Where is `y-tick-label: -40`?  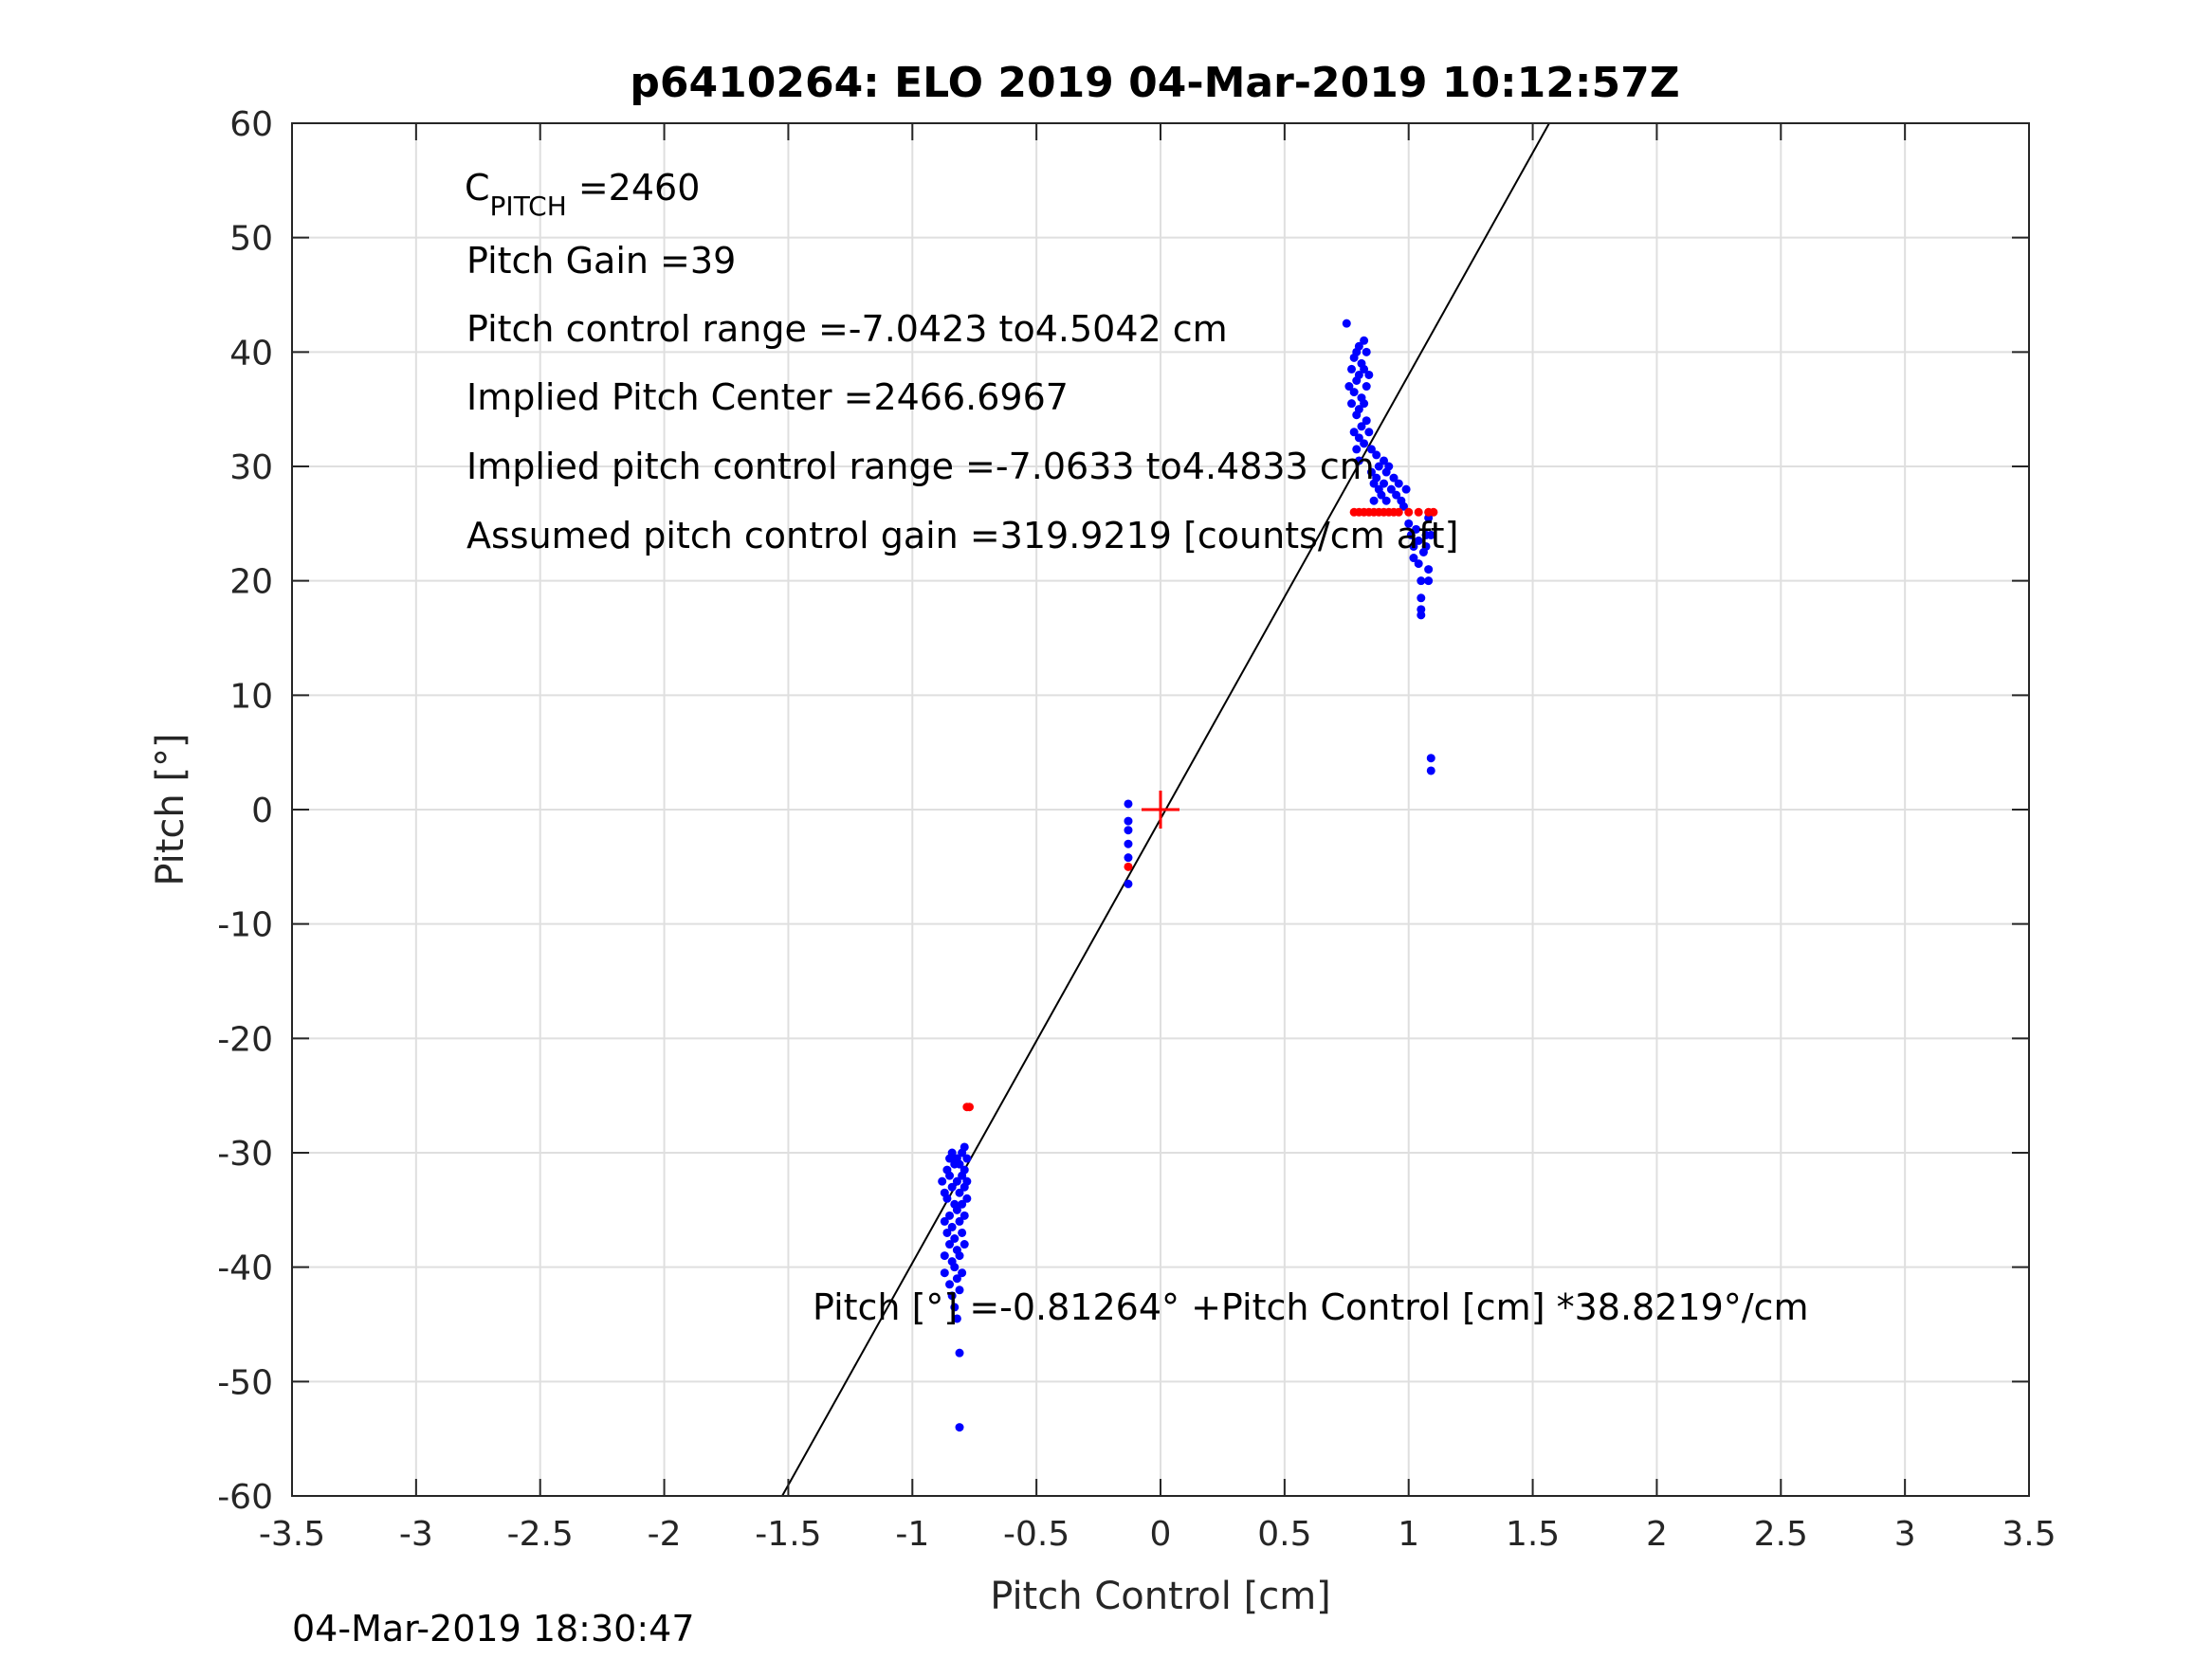 y-tick-label: -40 is located at coordinates (245, 1268).